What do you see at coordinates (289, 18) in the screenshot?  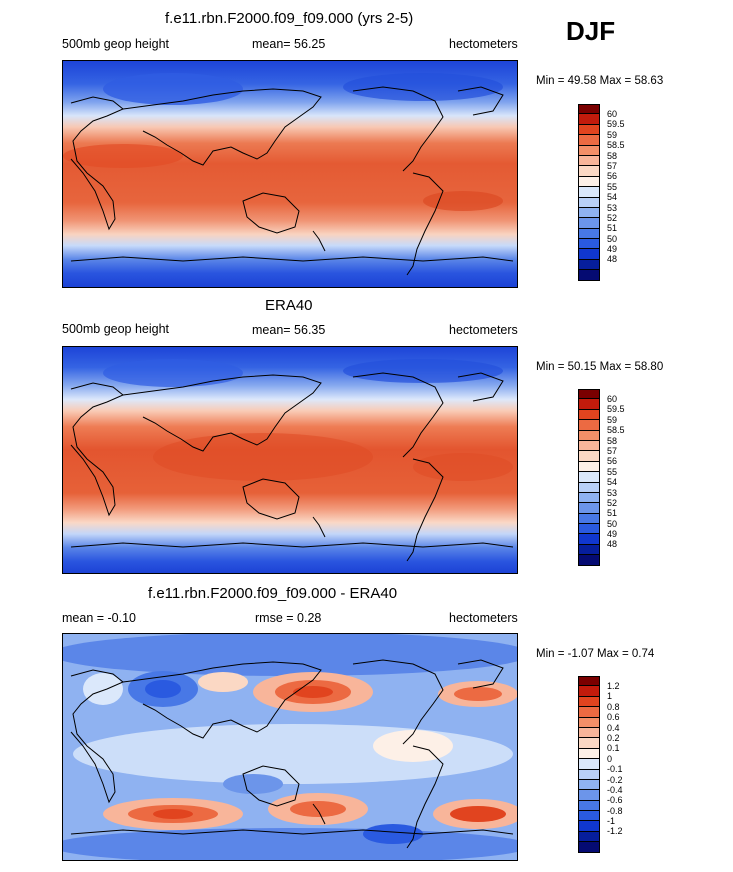 I see `panel-title: f.e11.rbn.F2000.f09_f09.000 (yrs 2-5)` at bounding box center [289, 18].